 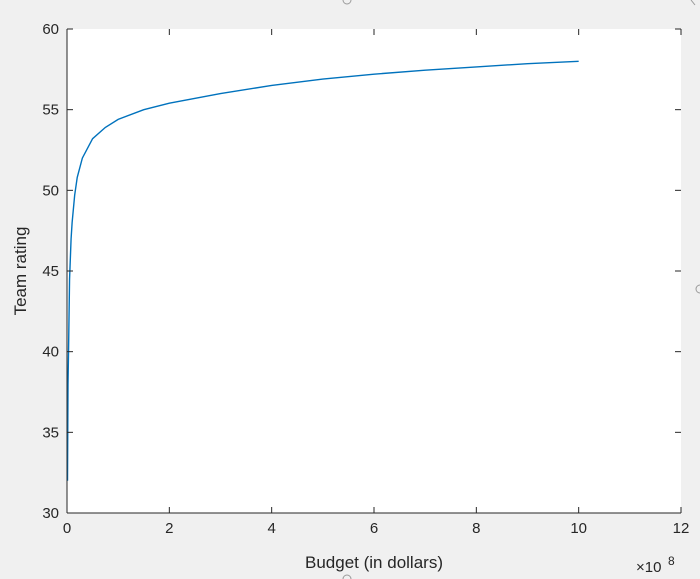 I want to click on x-tick-label: 2, so click(x=169, y=528).